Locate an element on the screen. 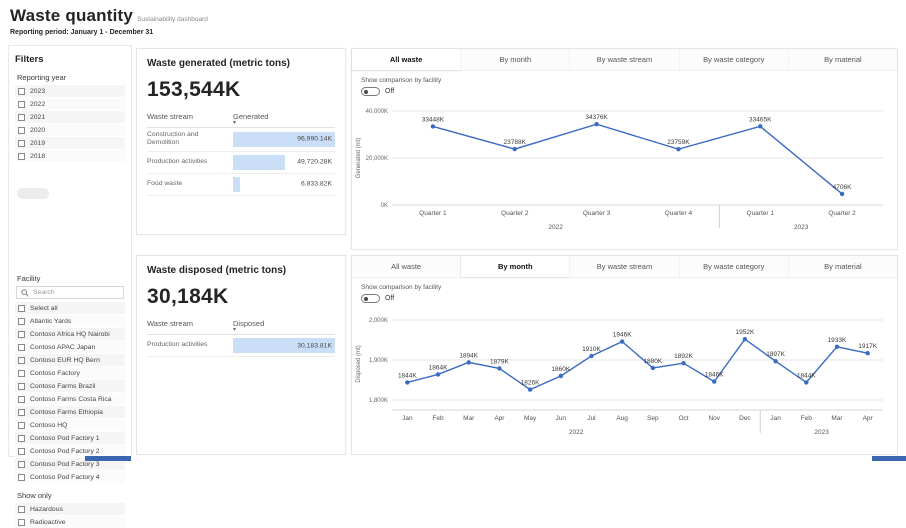  svg-text: 1910K is located at coordinates (591, 349).